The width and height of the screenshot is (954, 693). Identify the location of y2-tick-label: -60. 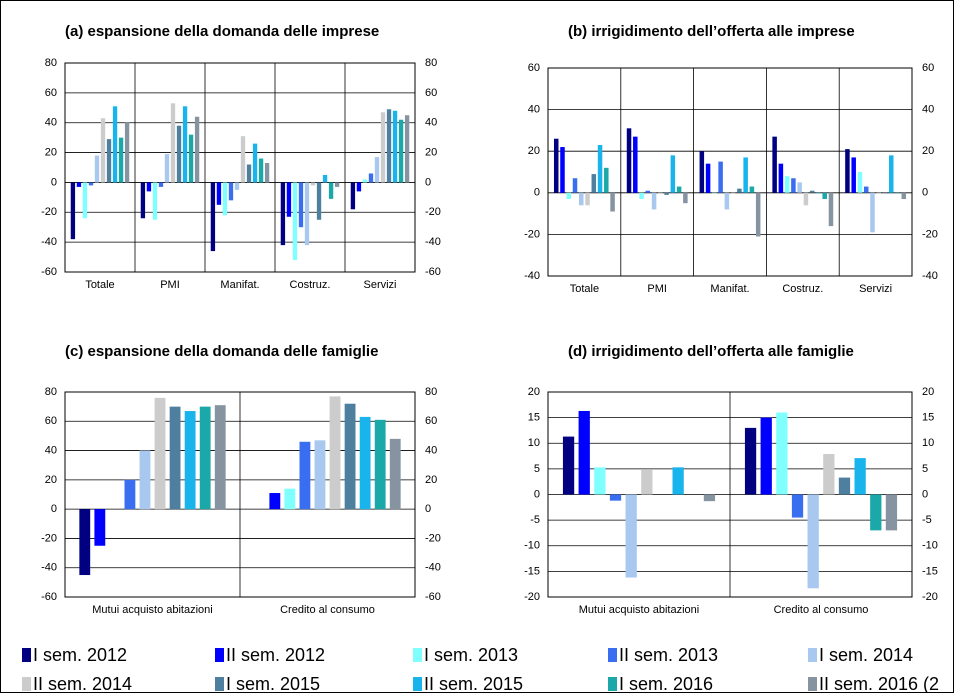
(433, 272).